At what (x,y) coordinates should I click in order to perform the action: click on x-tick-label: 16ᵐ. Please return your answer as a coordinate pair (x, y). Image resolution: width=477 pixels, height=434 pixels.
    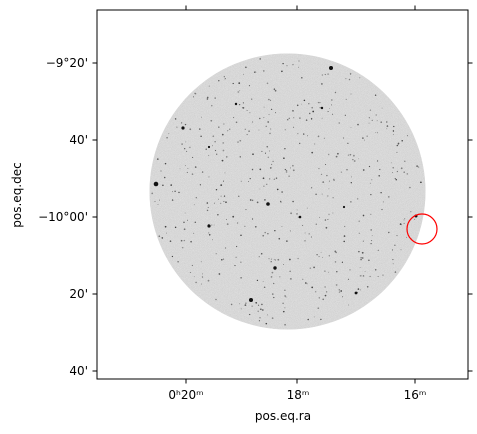
    Looking at the image, I should click on (415, 395).